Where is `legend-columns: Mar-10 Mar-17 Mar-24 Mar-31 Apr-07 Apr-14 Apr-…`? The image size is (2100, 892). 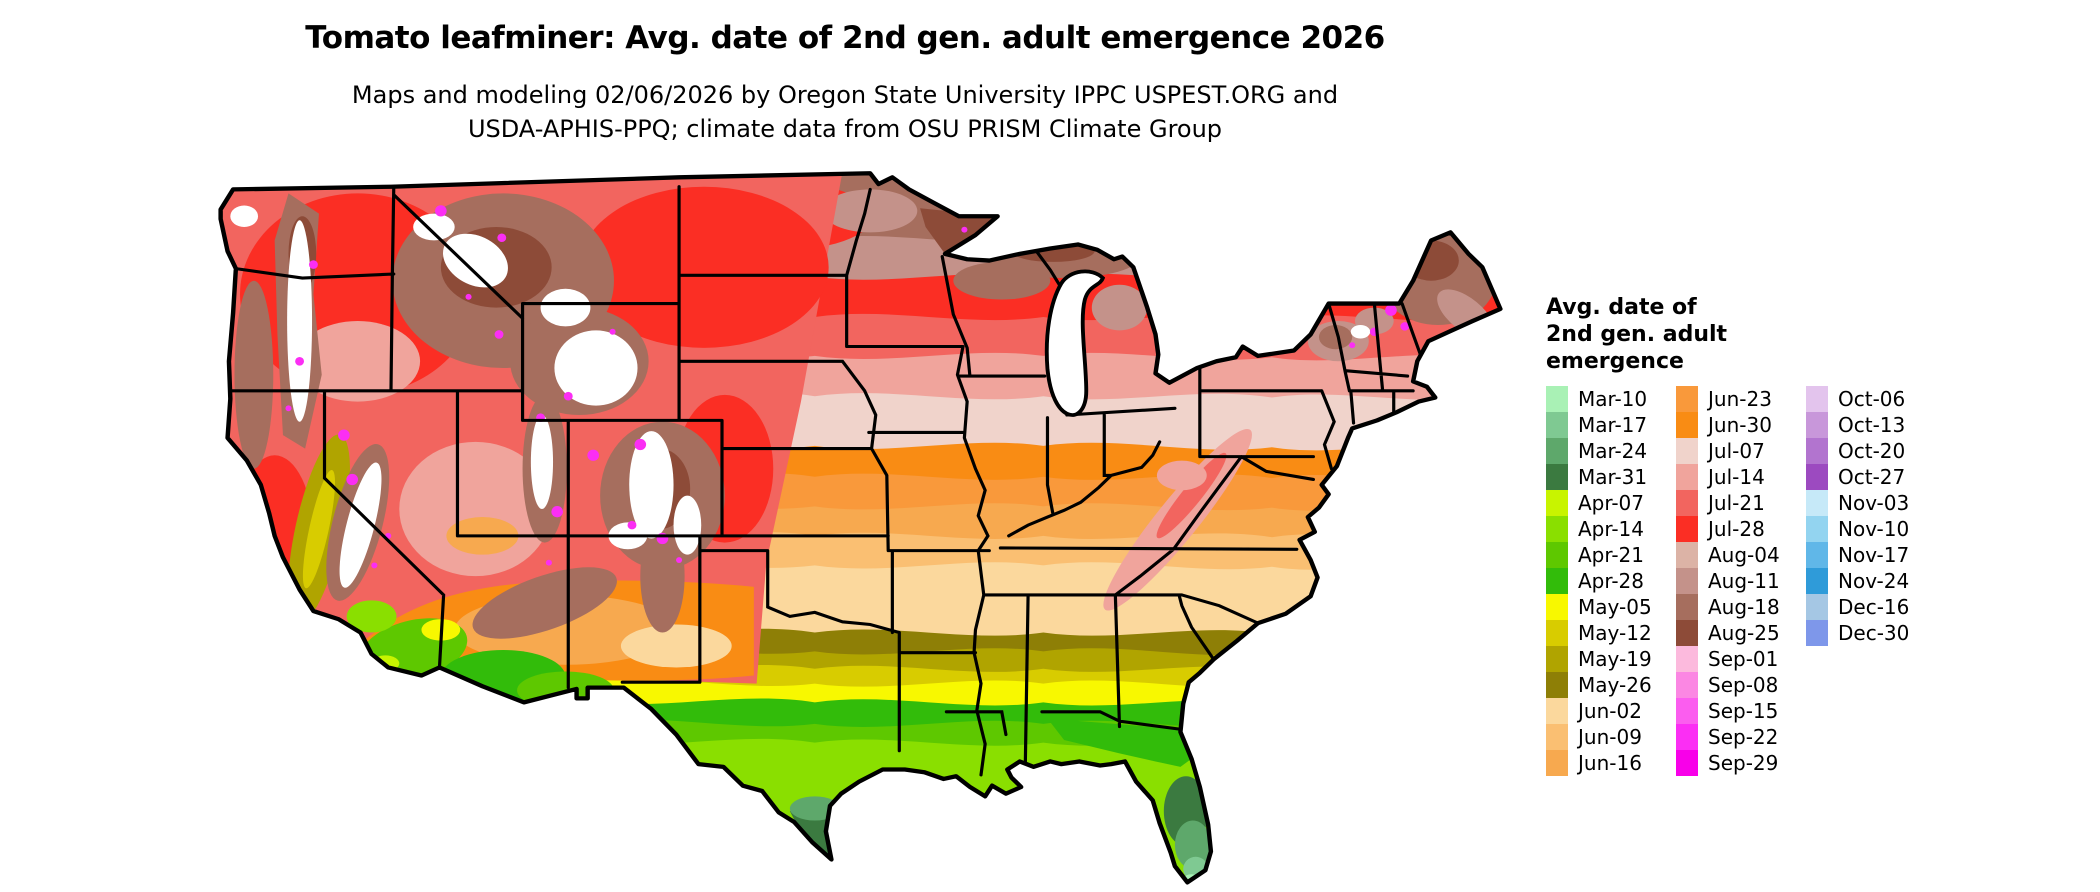
legend-columns: Mar-10 Mar-17 Mar-24 Mar-31 Apr-07 Apr-14 Apr-… is located at coordinates (1756, 581).